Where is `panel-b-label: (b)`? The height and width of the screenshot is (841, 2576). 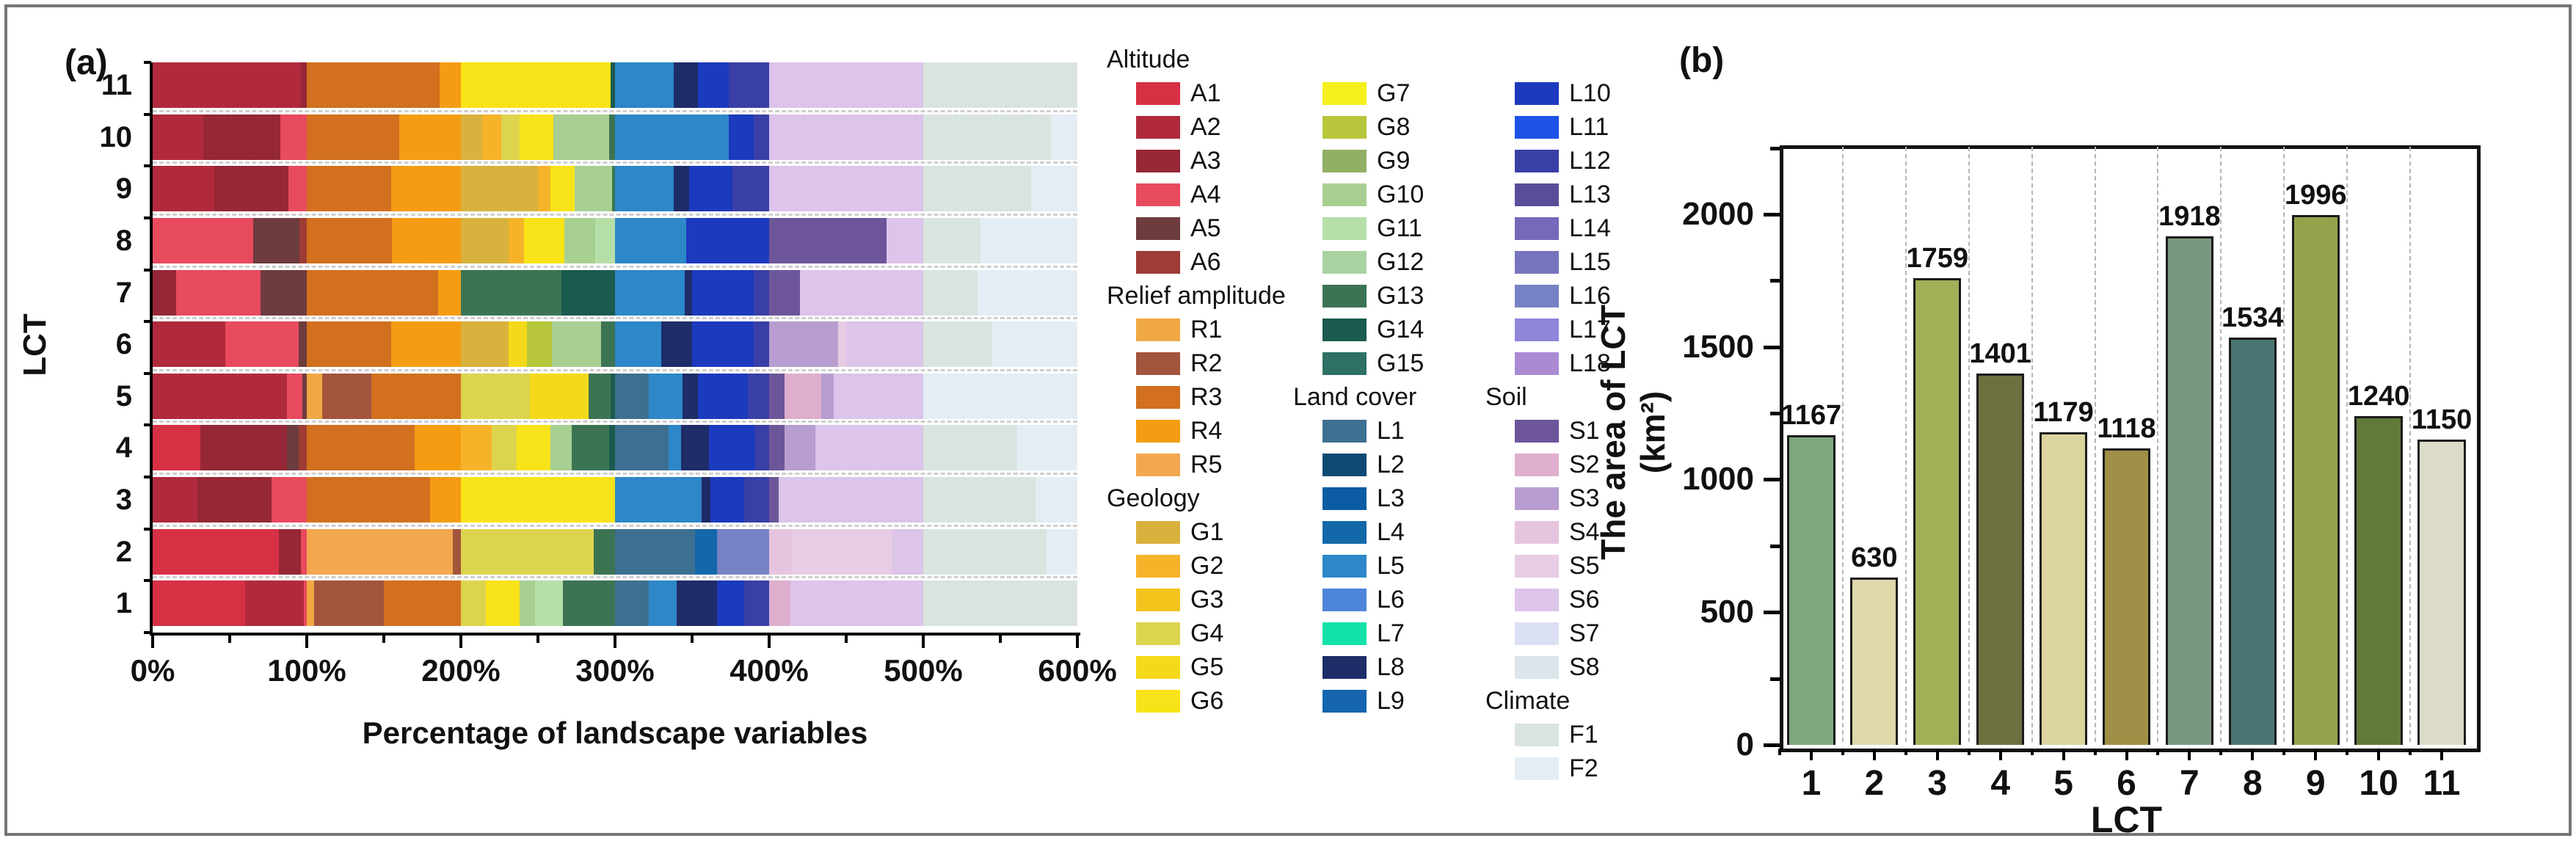
panel-b-label: (b) is located at coordinates (1702, 60).